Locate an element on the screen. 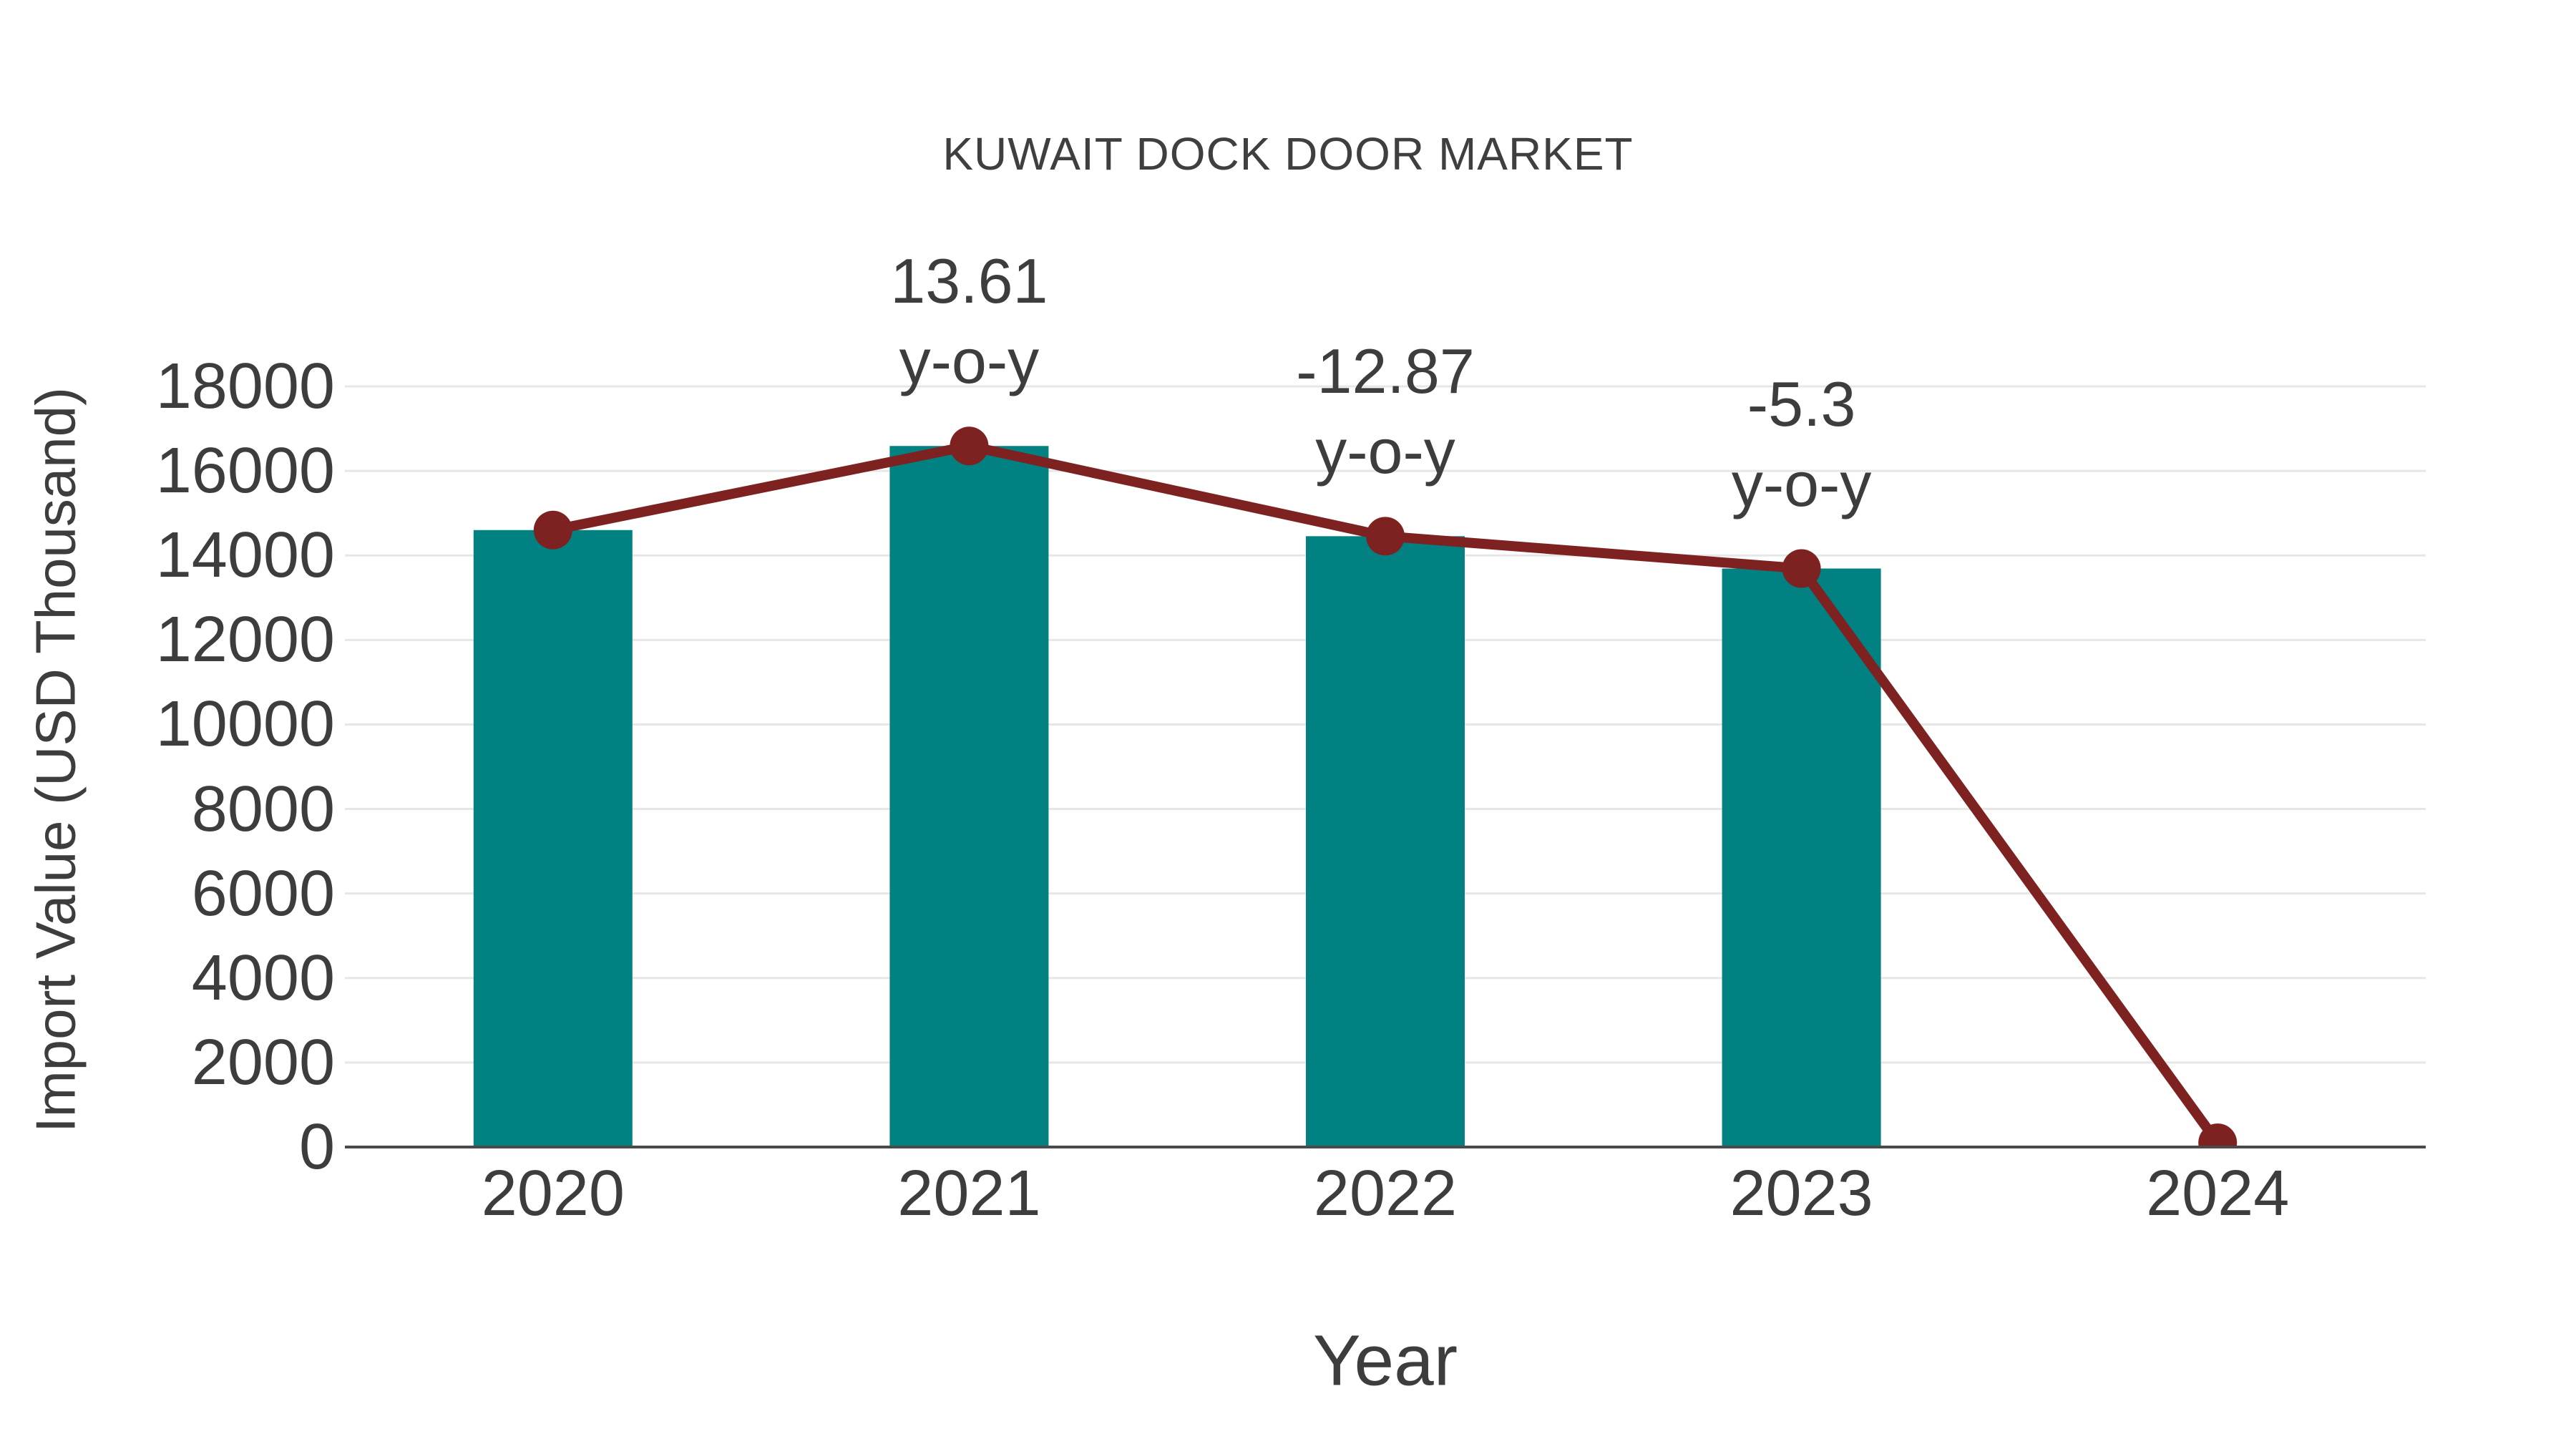 This screenshot has width=2576, height=1449. y-tick-label-18000: 18000 is located at coordinates (245, 386).